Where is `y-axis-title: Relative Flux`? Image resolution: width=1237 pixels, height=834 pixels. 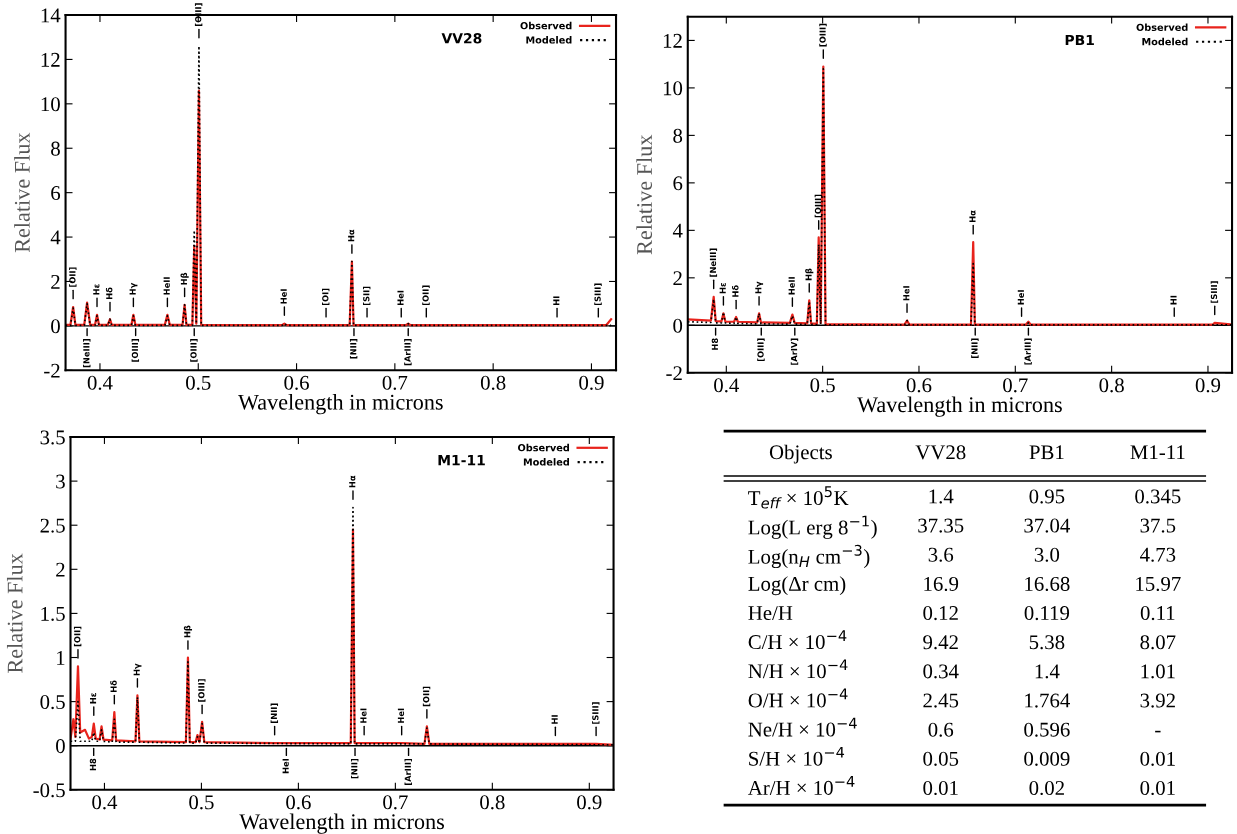 y-axis-title: Relative Flux is located at coordinates (22, 192).